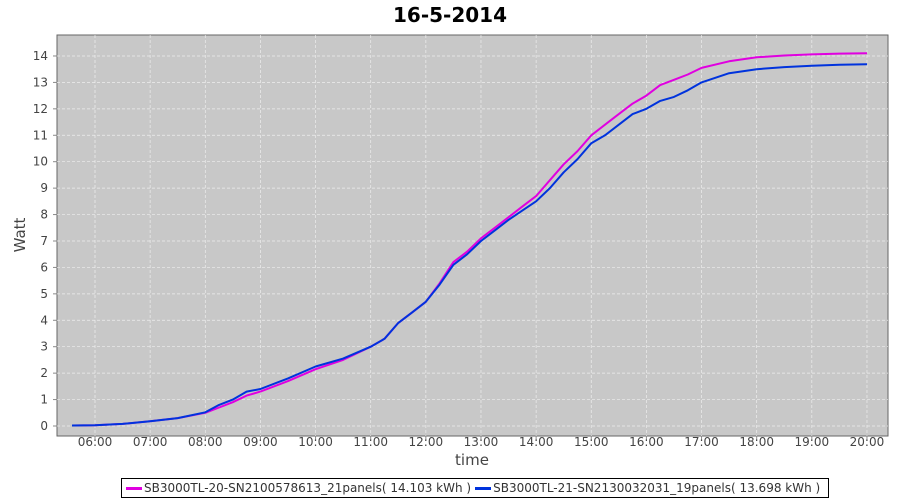 This screenshot has height=500, width=900. I want to click on x-tick-label: 06:00, so click(95, 442).